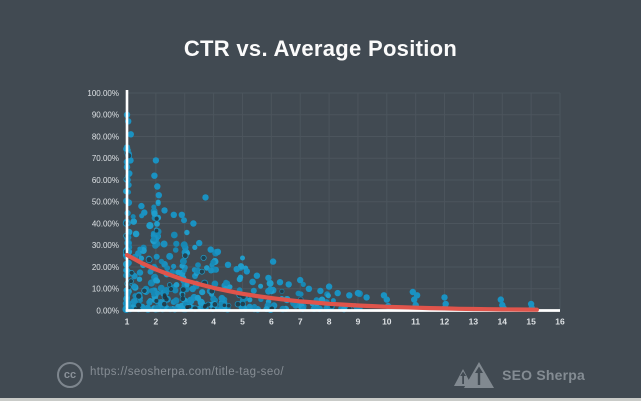  Describe the element at coordinates (237, 231) in the screenshot. I see `scatter-overlap-speckles` at that location.